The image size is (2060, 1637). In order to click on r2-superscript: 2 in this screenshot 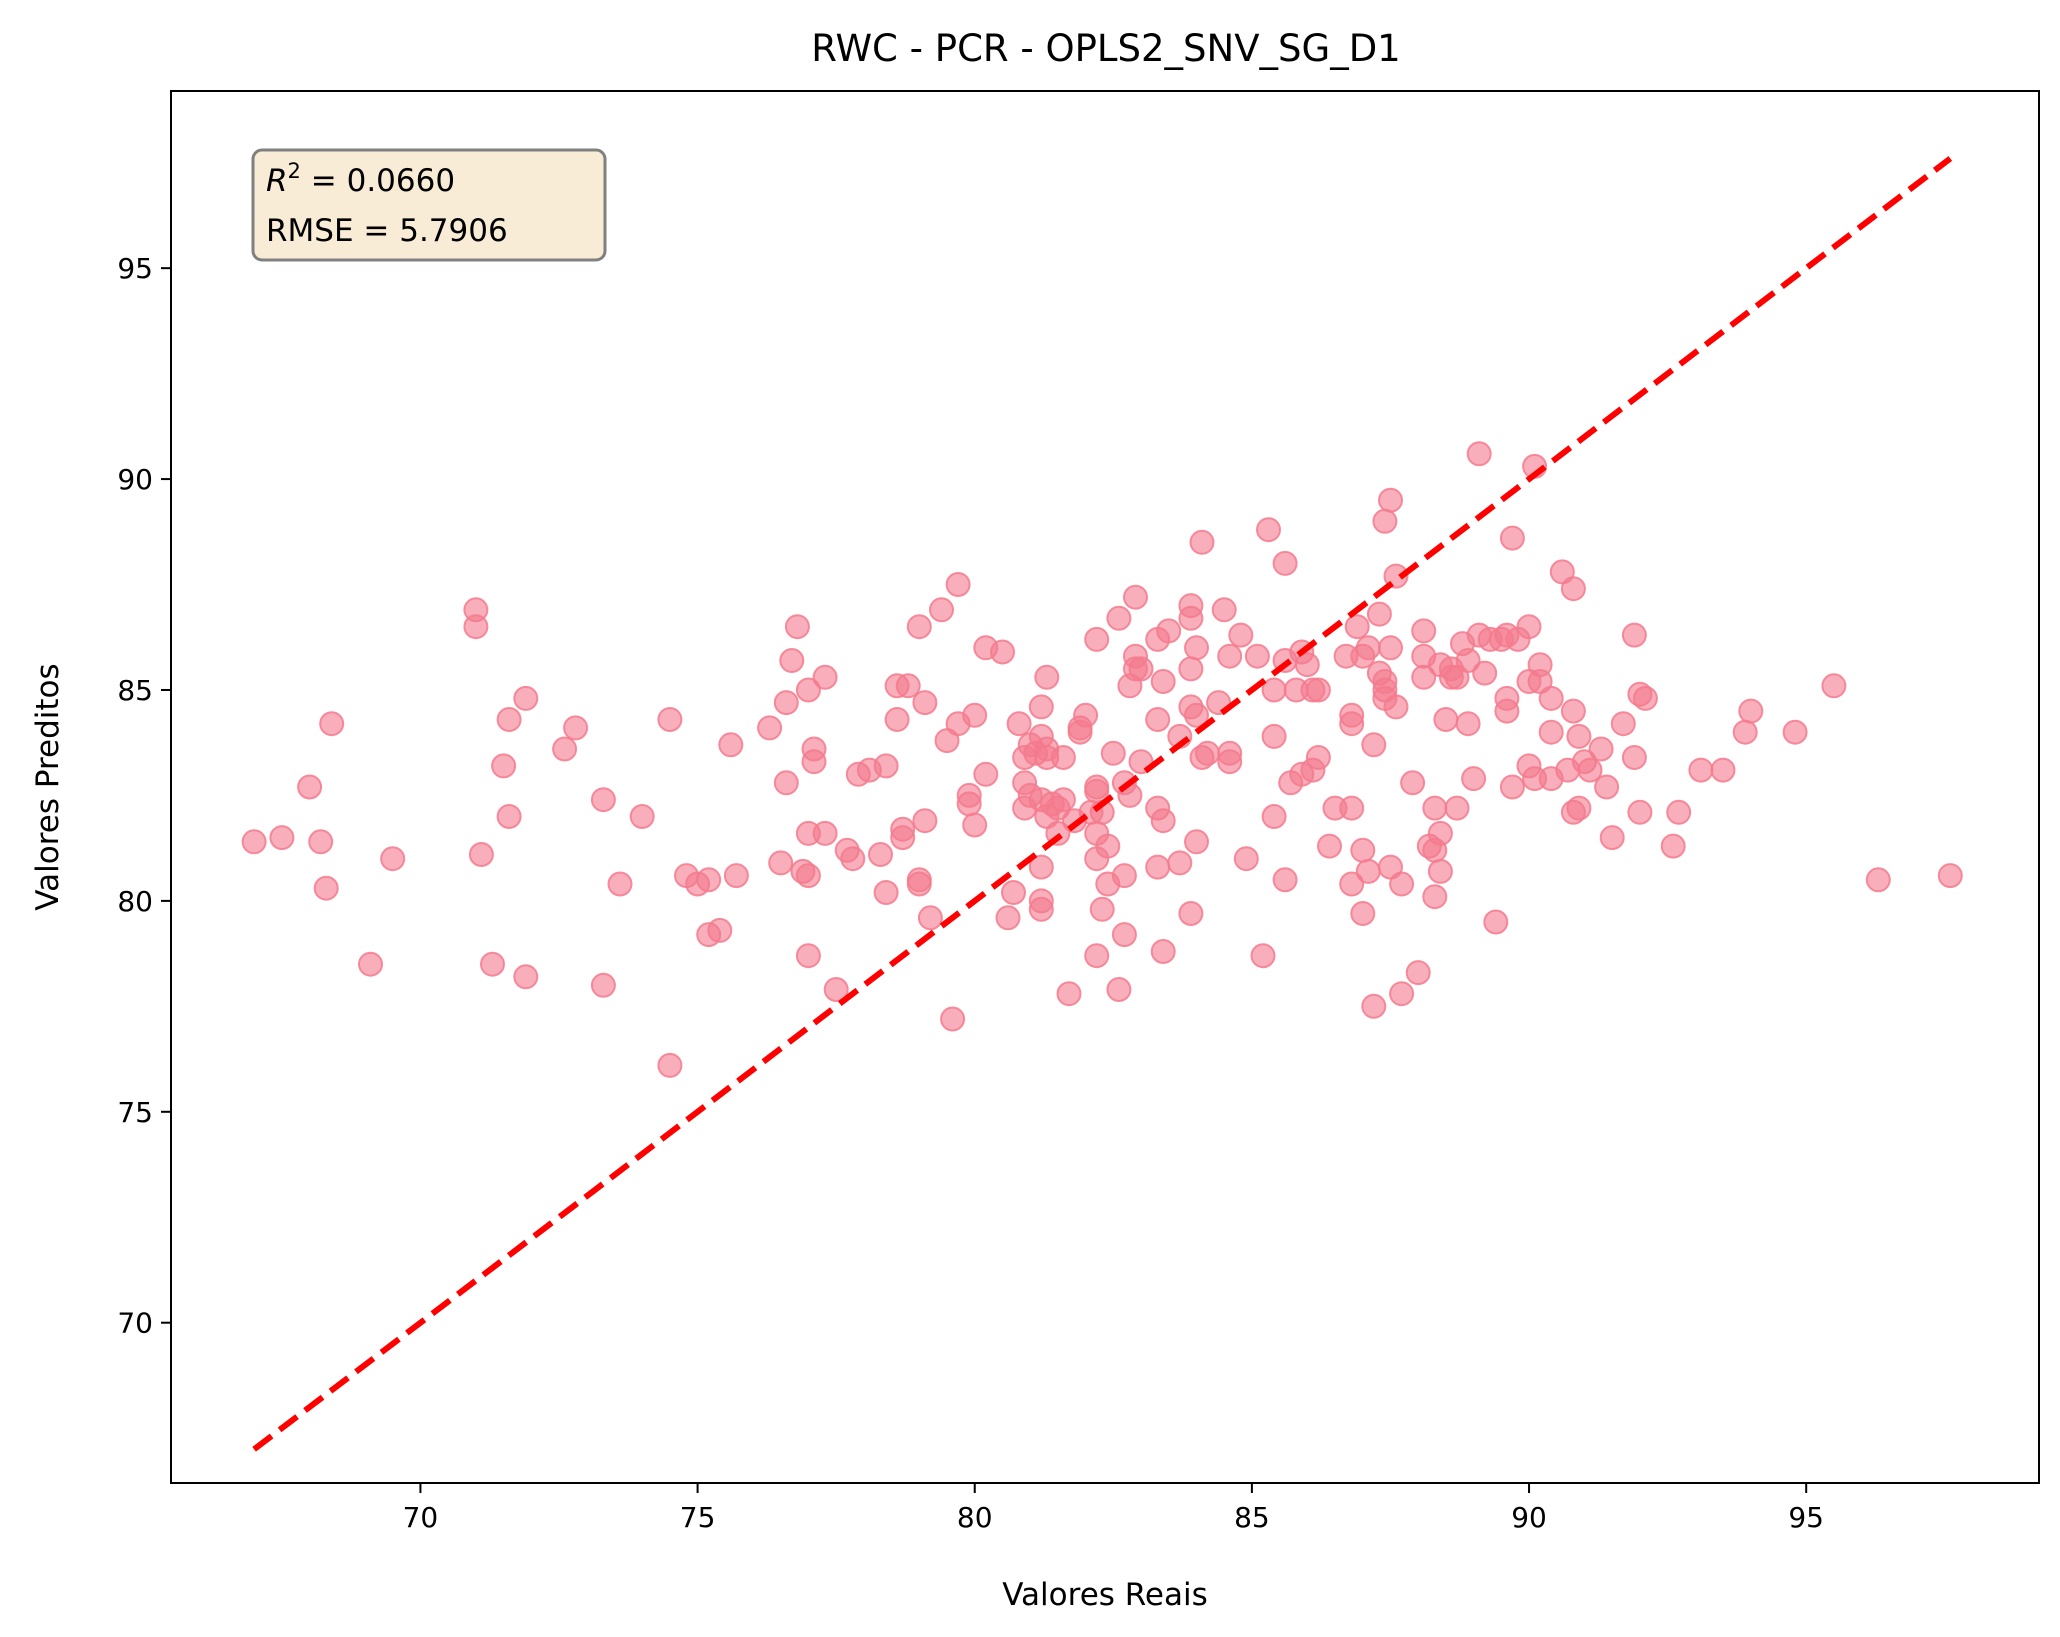, I will do `click(294, 171)`.